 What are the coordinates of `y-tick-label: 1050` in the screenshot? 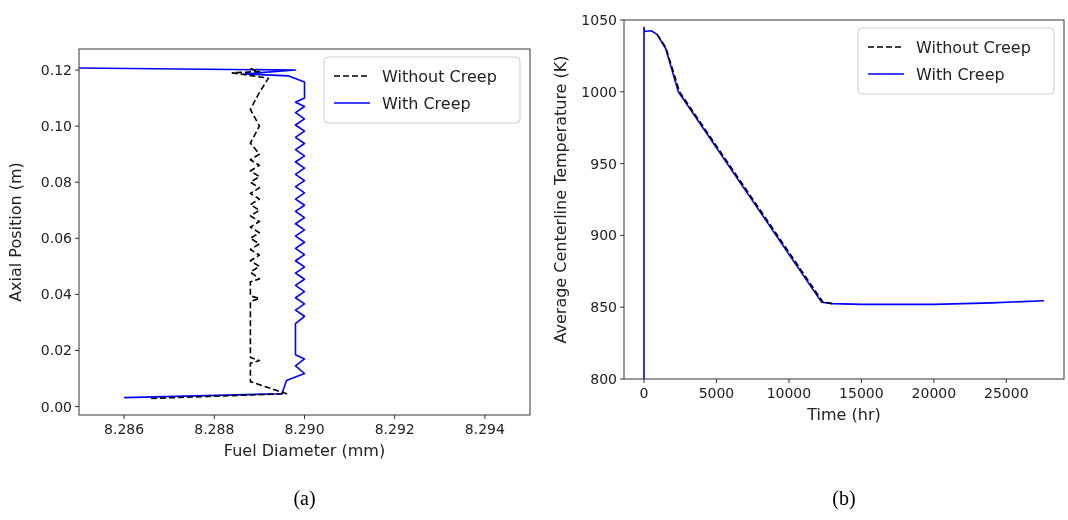 It's located at (599, 20).